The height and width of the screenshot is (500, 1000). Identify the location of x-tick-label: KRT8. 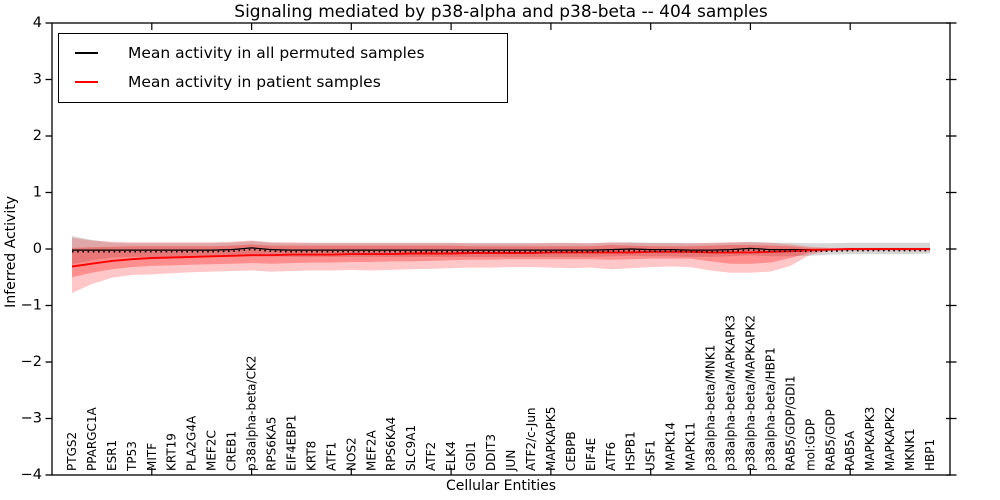
(311, 456).